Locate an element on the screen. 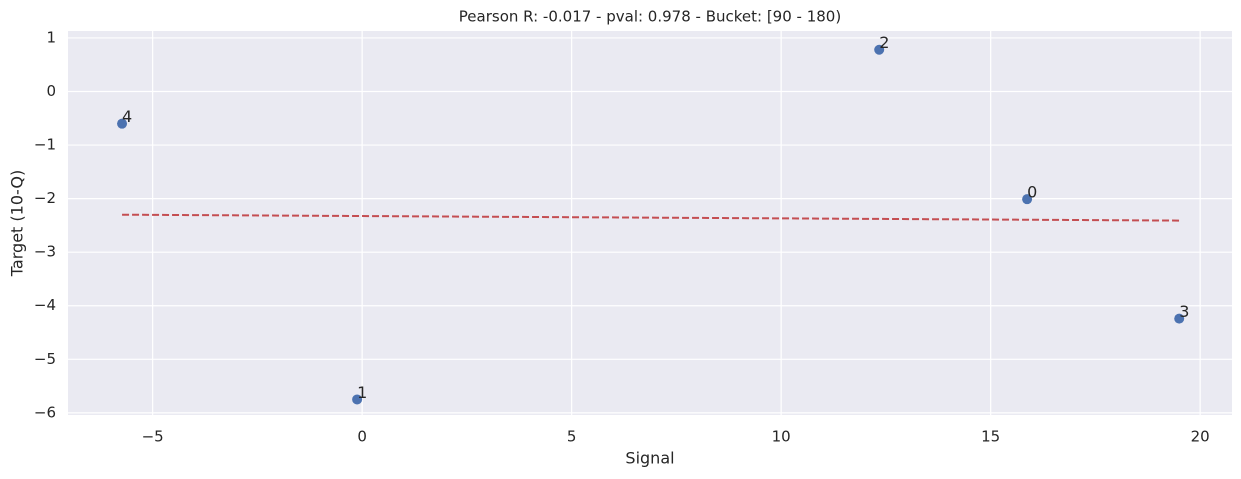 This screenshot has height=479, width=1241. x-tick-label: 15 is located at coordinates (990, 437).